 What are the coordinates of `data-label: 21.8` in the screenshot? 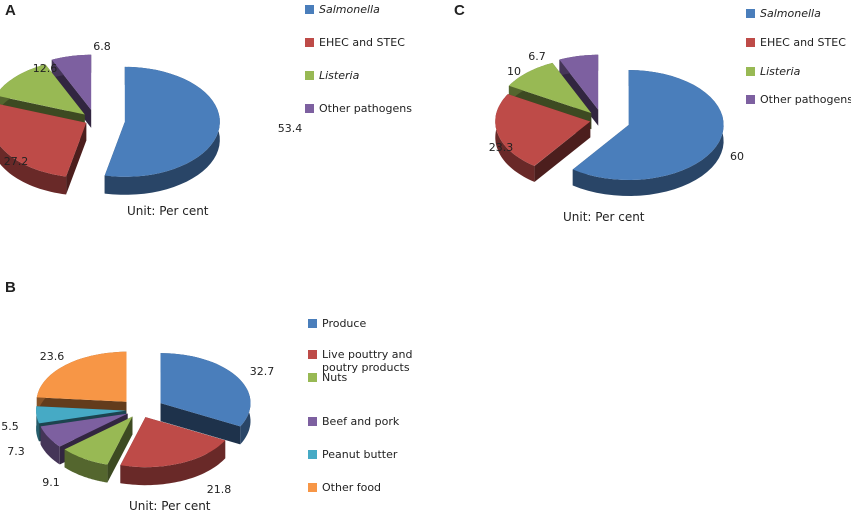 It's located at (219, 489).